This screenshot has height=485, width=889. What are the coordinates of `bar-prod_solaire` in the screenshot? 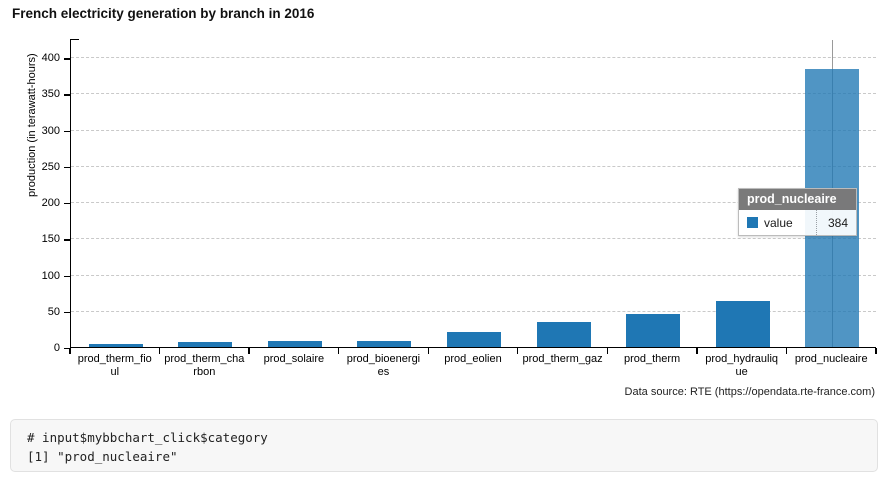 It's located at (294, 344).